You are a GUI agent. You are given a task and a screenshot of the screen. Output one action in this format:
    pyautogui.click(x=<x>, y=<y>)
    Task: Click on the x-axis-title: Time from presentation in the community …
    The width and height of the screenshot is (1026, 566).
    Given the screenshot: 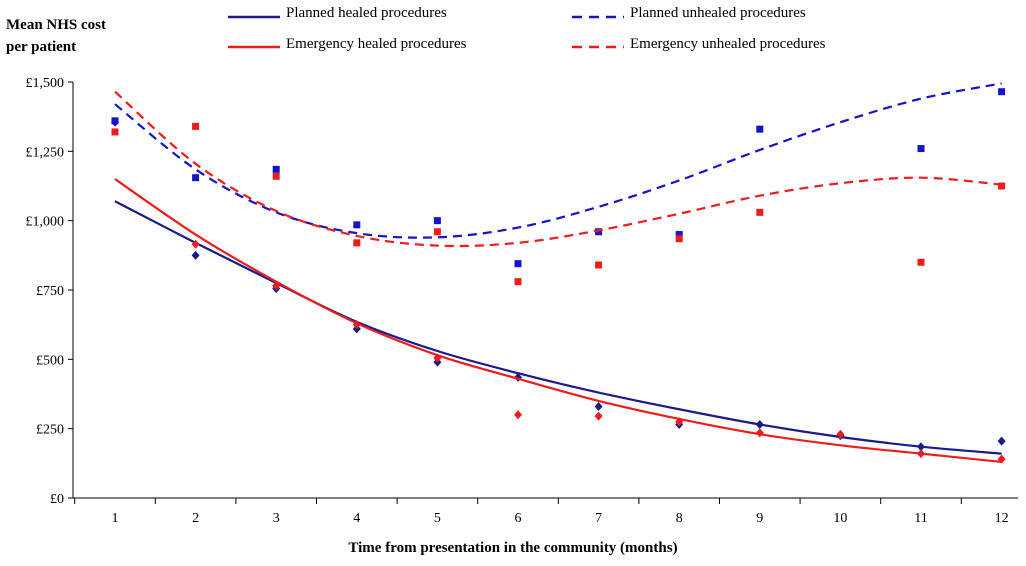 What is the action you would take?
    pyautogui.click(x=513, y=548)
    